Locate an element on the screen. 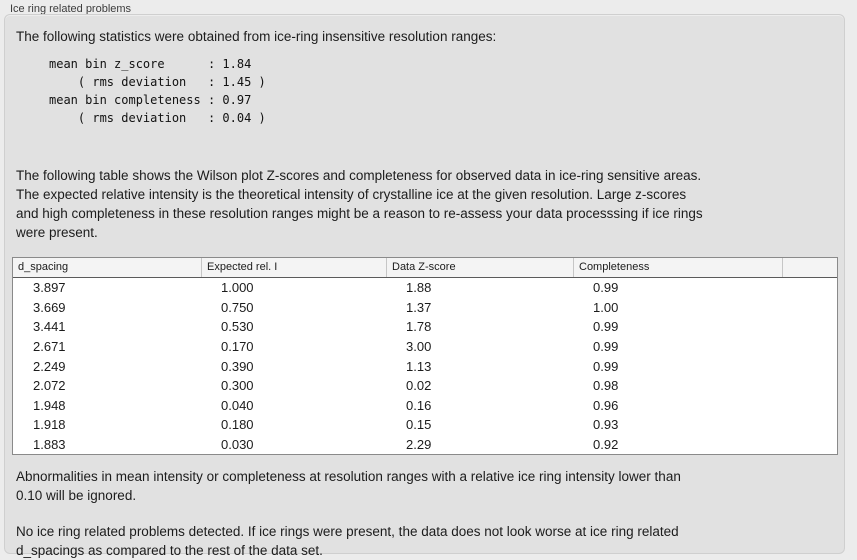 This screenshot has height=560, width=857. table-row: 2.249 0.390 1.13 0.99 is located at coordinates (425, 366).